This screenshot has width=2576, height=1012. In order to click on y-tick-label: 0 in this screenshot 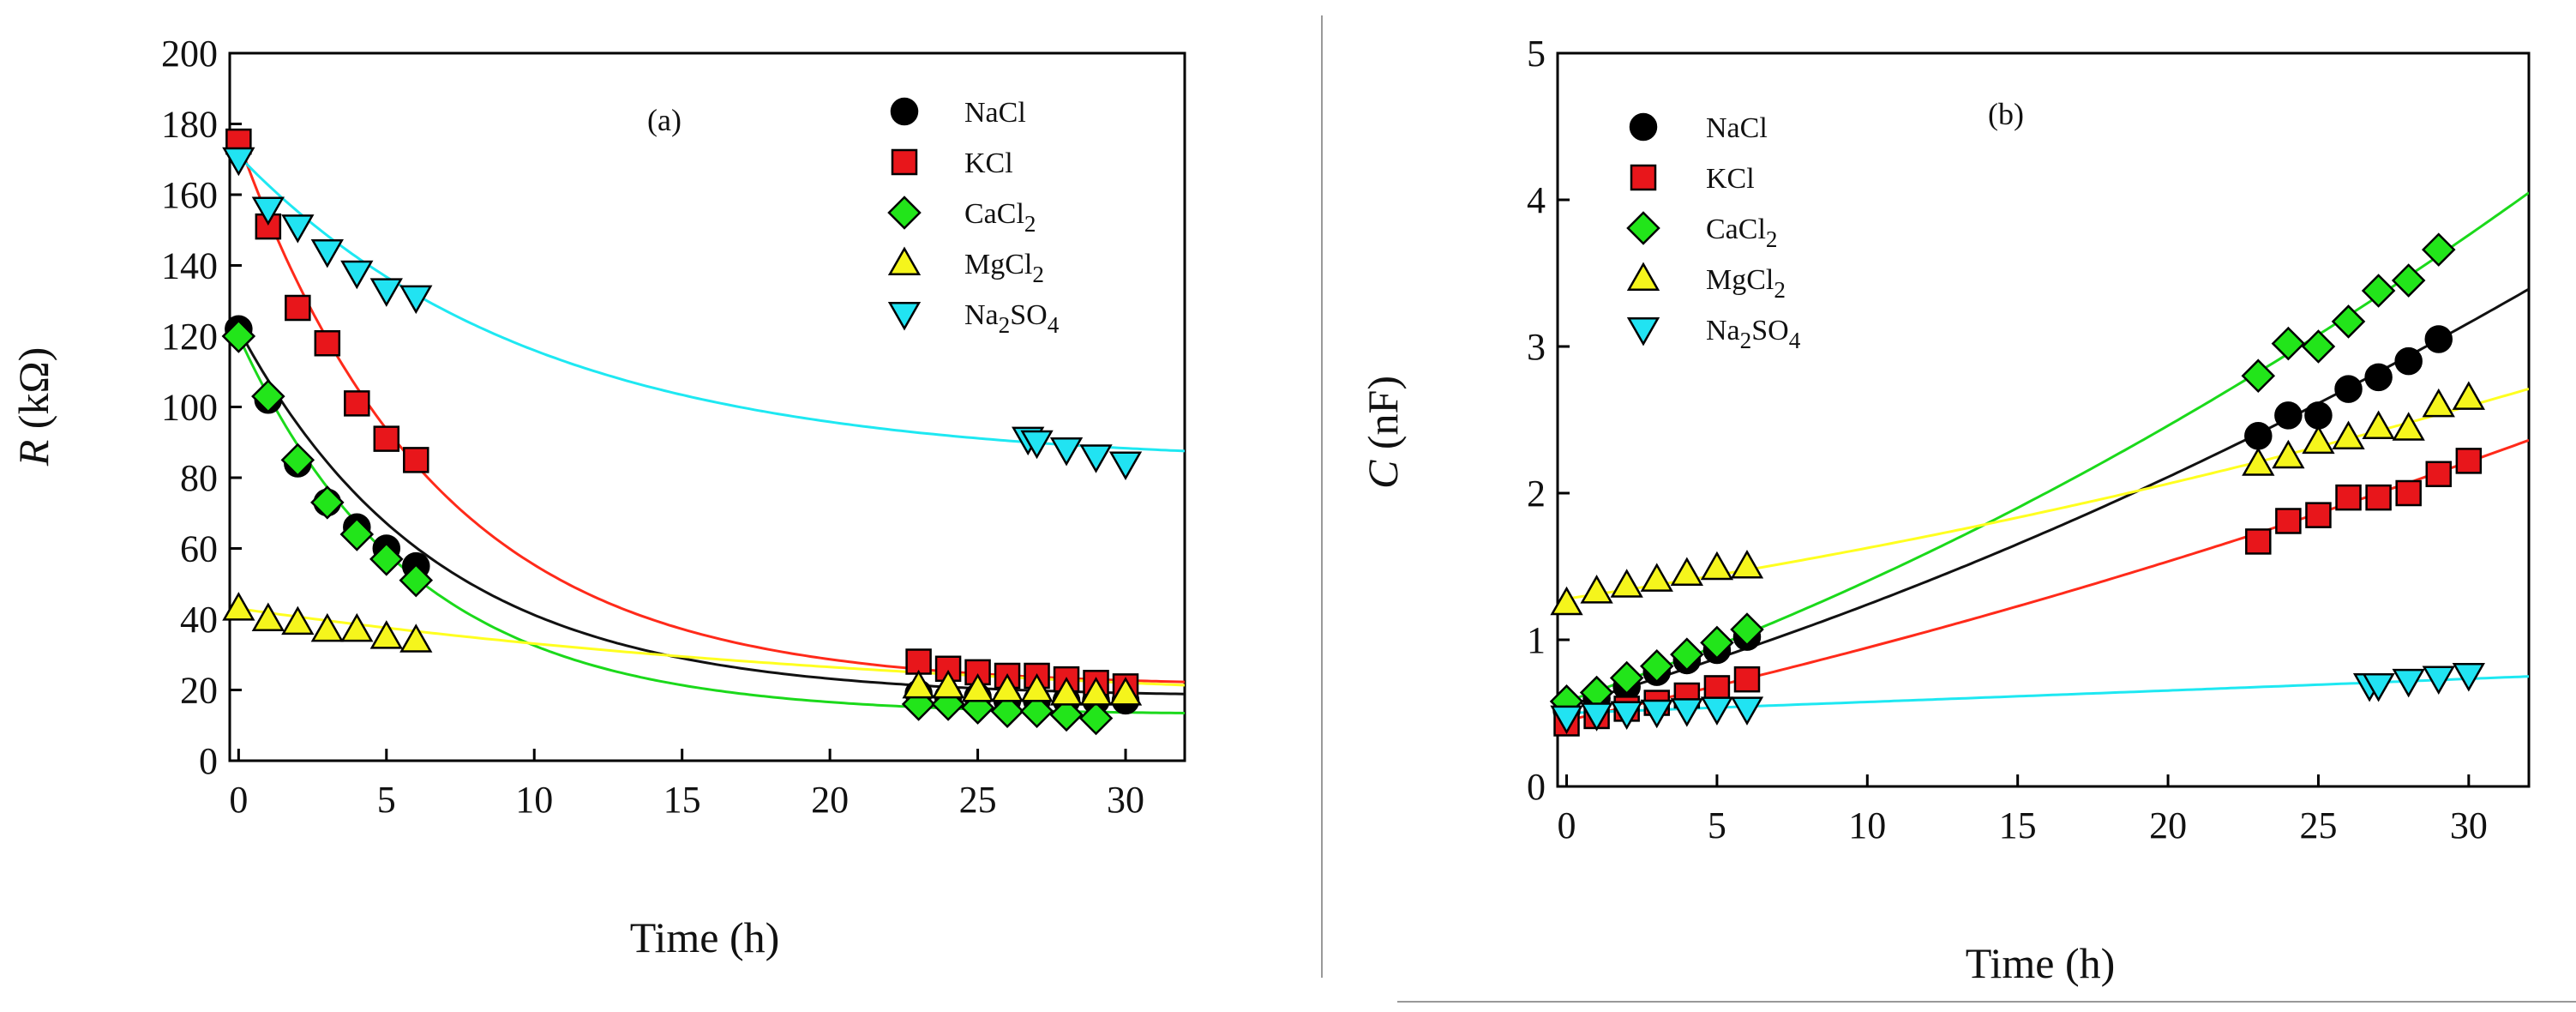, I will do `click(208, 761)`.